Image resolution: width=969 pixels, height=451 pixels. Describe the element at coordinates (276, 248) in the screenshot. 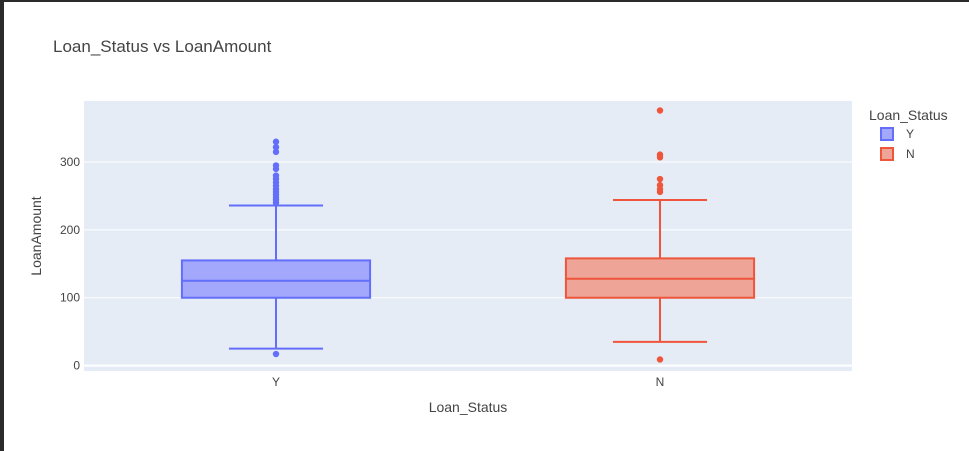

I see `box-trace-Y` at that location.